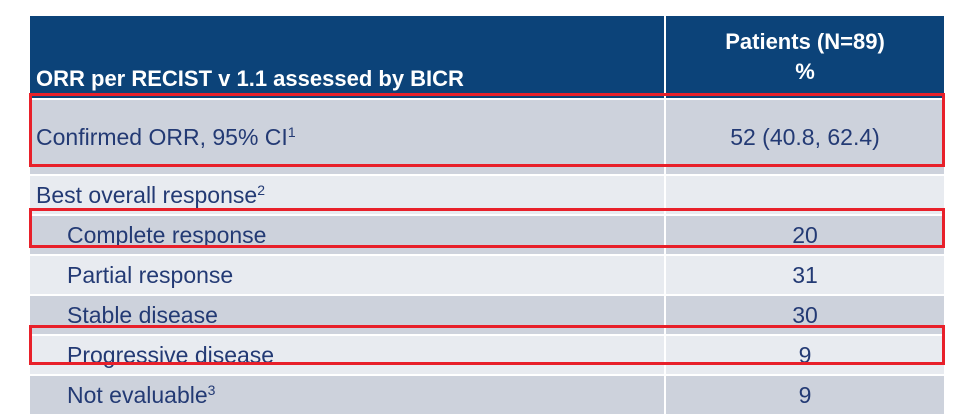 The image size is (974, 414). Describe the element at coordinates (804, 195) in the screenshot. I see `row-value` at that location.